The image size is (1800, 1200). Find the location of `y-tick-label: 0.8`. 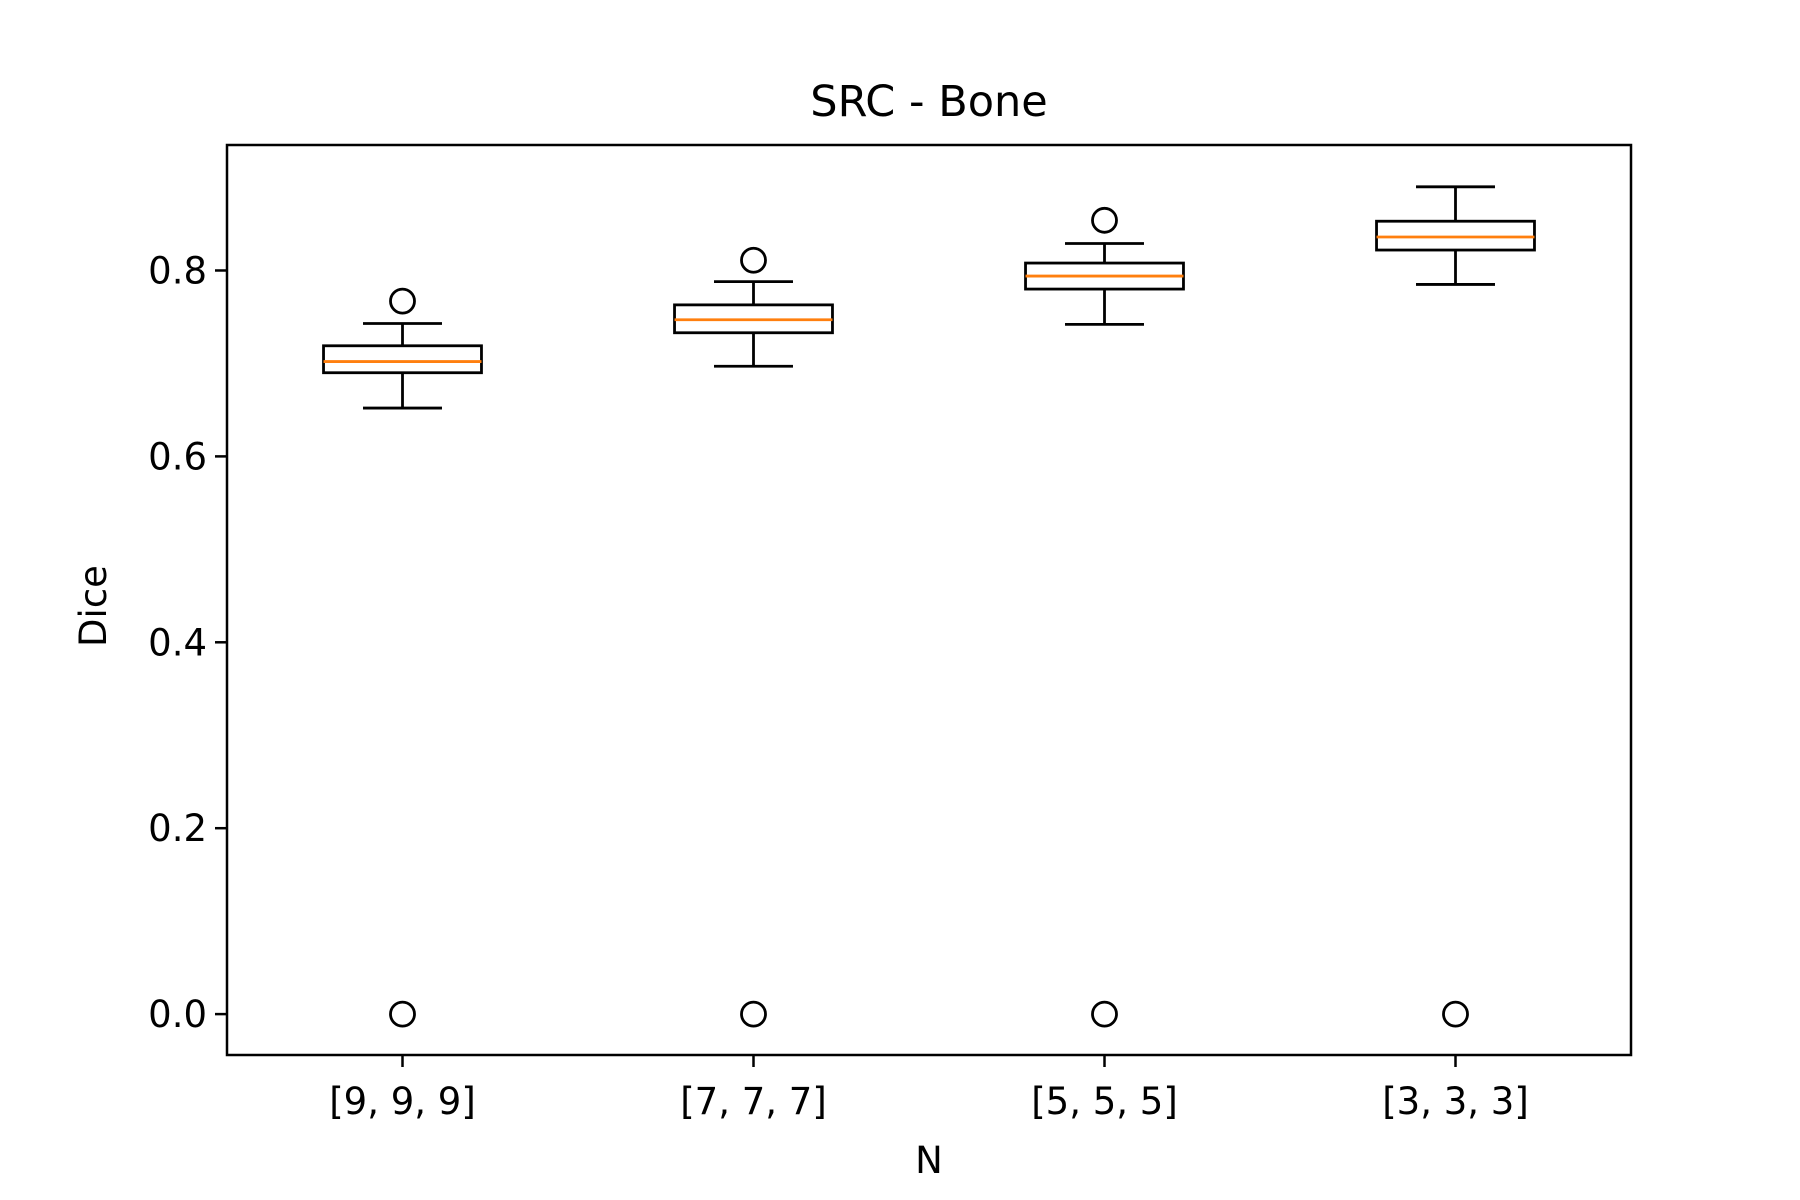

y-tick-label: 0.8 is located at coordinates (177, 270).